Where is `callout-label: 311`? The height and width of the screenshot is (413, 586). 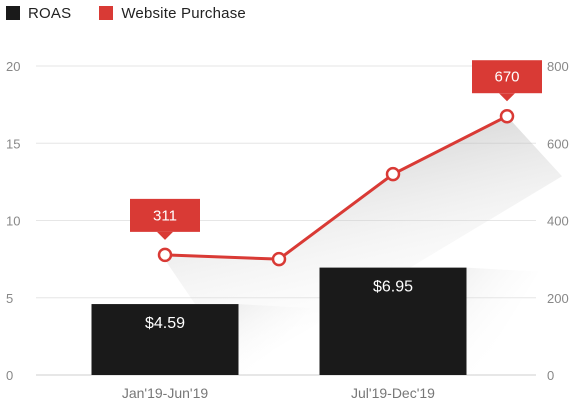
callout-label: 311 is located at coordinates (165, 215).